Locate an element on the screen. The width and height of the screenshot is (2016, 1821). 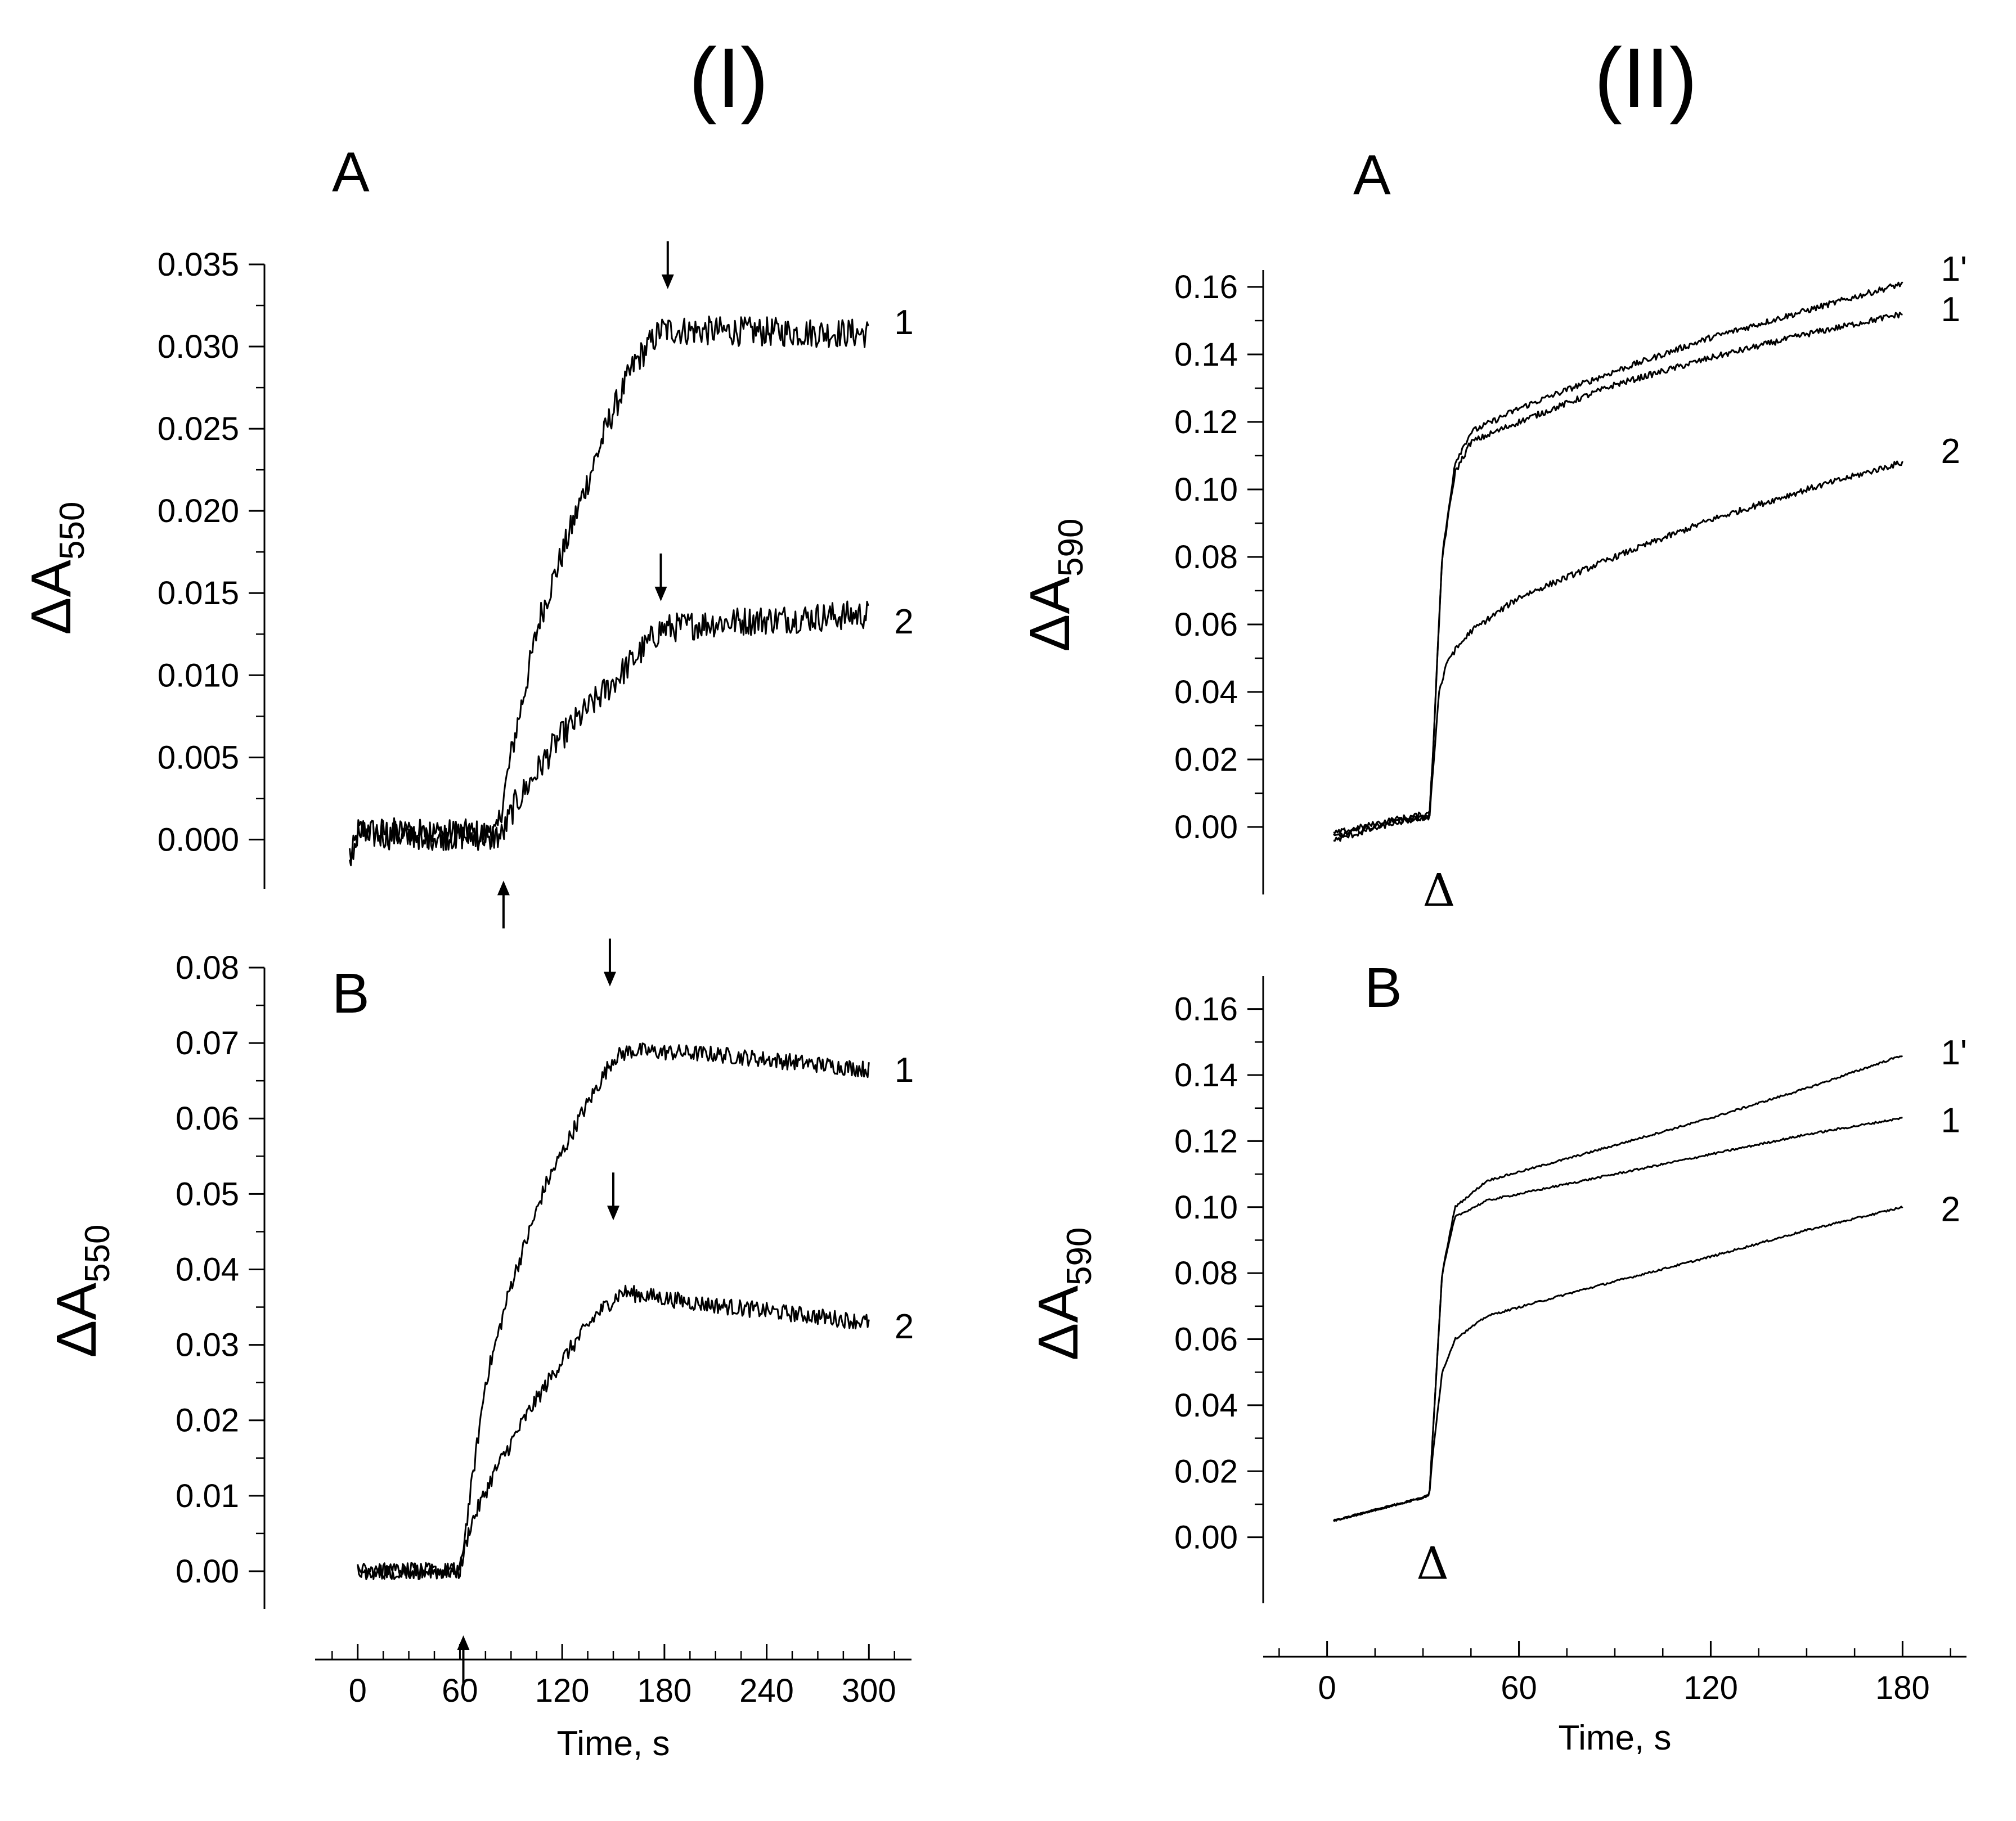
y-tick-label: 0.030 is located at coordinates (198, 347).